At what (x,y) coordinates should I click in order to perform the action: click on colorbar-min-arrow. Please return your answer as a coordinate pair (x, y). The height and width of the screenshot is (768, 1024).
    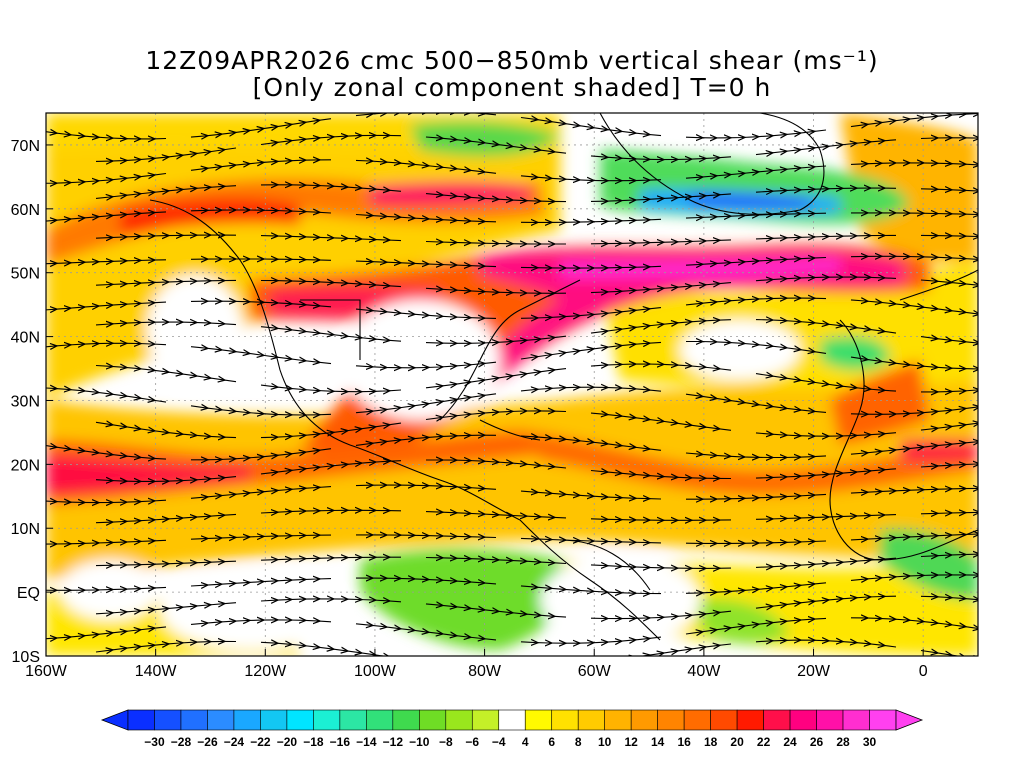
    Looking at the image, I should click on (114, 720).